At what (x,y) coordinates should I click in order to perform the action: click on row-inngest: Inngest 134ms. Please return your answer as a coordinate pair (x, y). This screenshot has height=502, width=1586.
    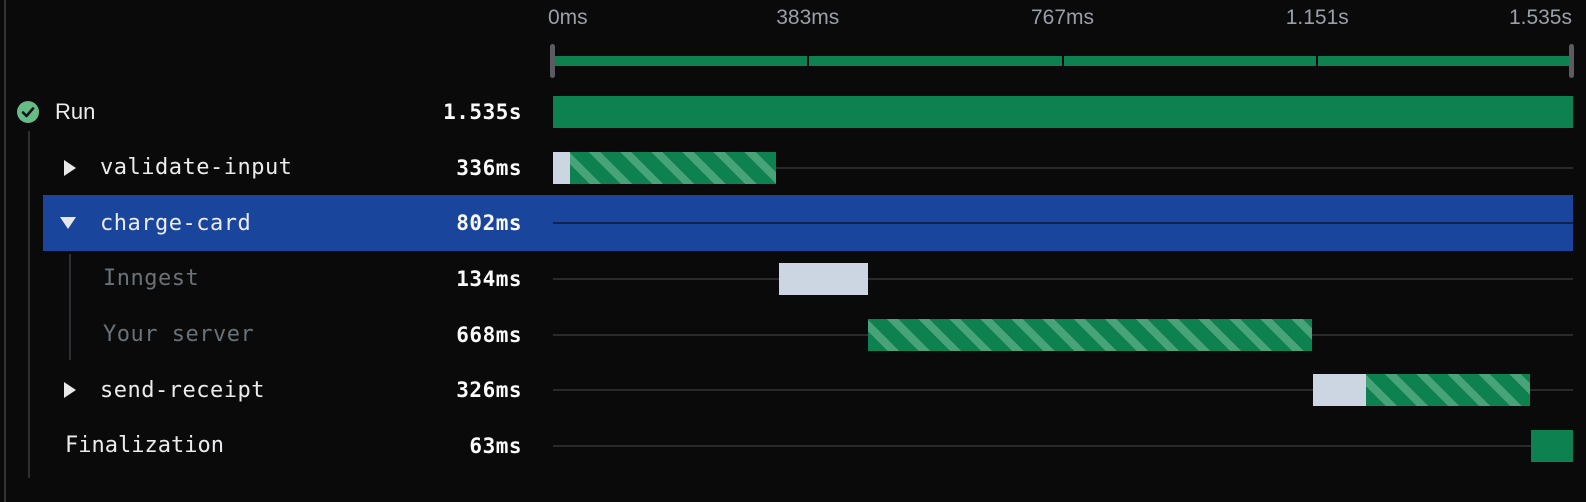
    Looking at the image, I should click on (793, 279).